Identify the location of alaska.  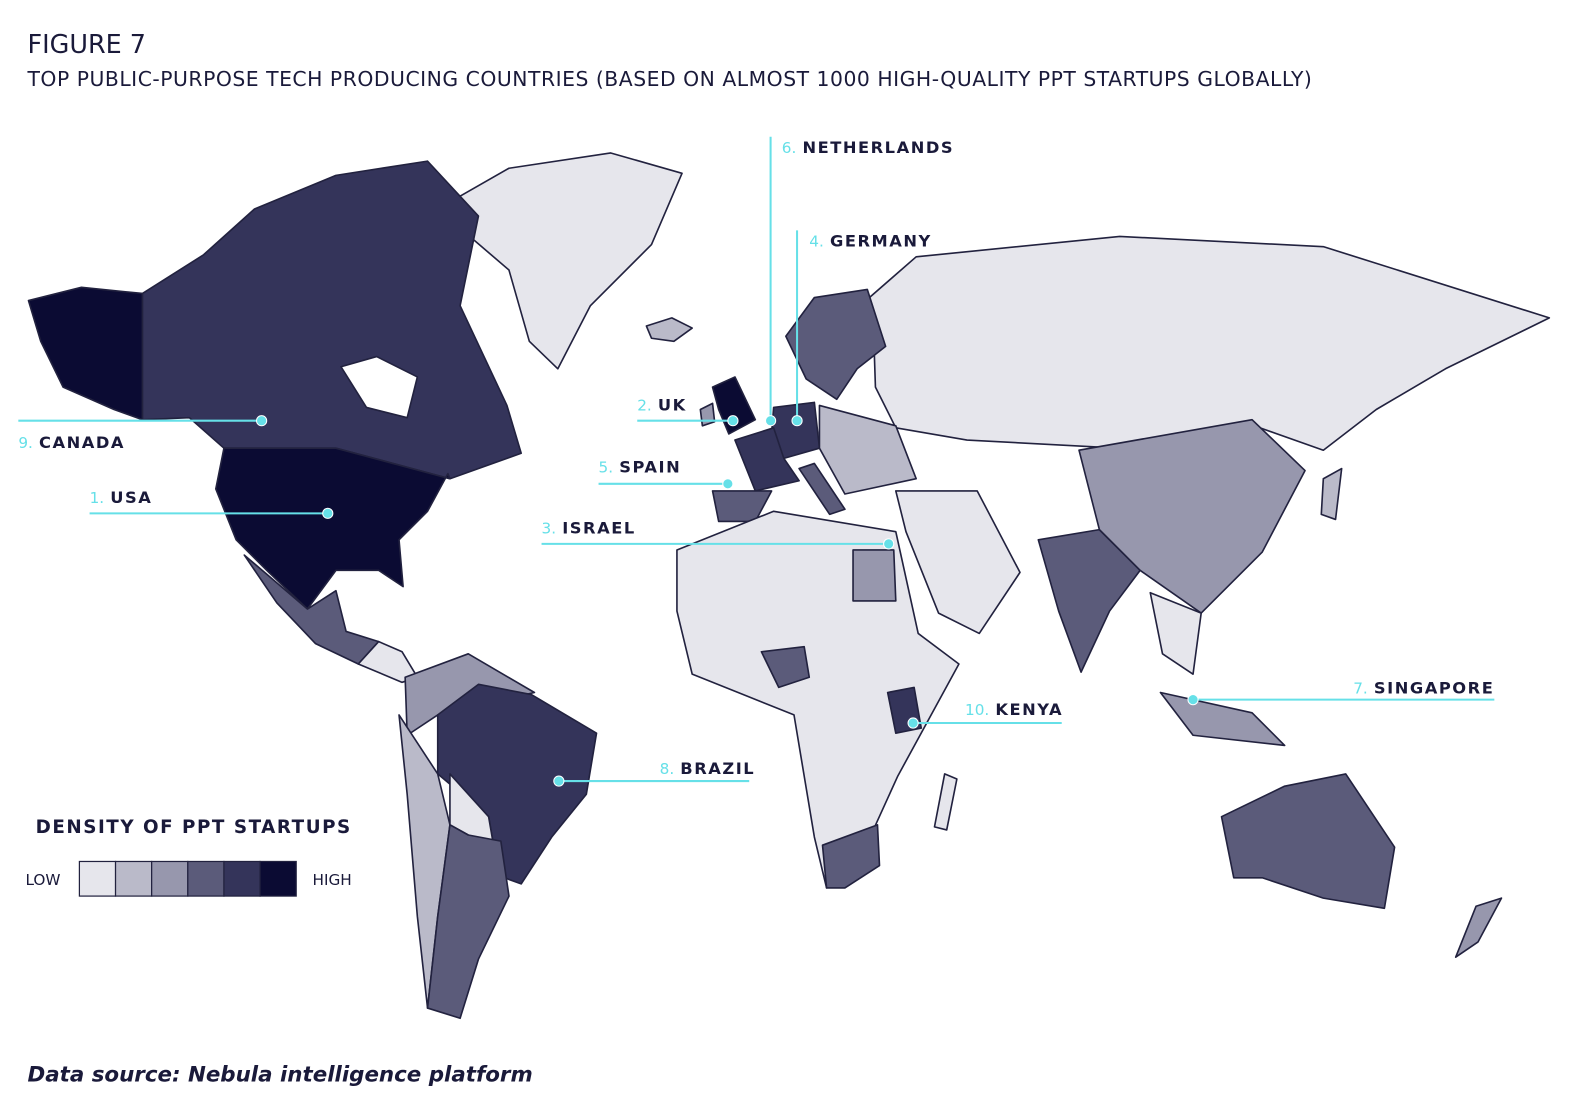
(85, 353).